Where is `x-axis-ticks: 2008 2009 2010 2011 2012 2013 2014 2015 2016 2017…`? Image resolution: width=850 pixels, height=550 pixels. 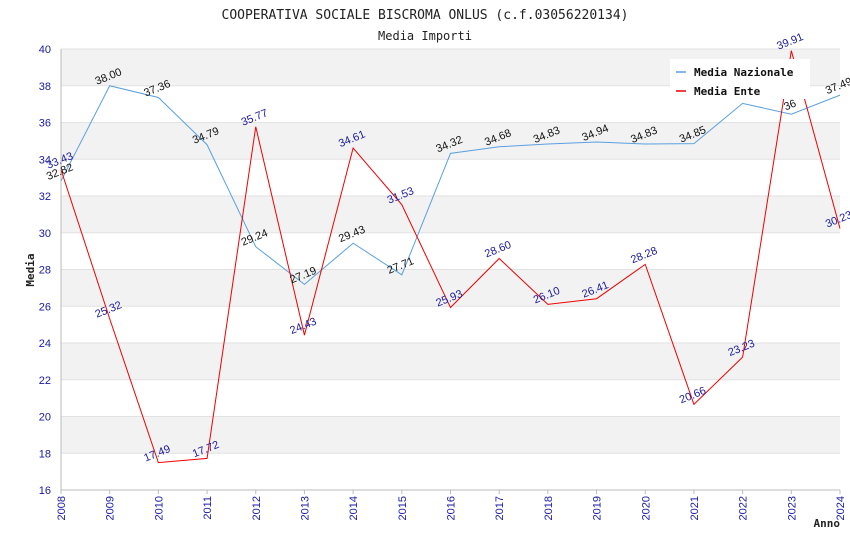
x-axis-ticks: 2008 2009 2010 2011 2012 2013 2014 2015 2016 2017… is located at coordinates (451, 505).